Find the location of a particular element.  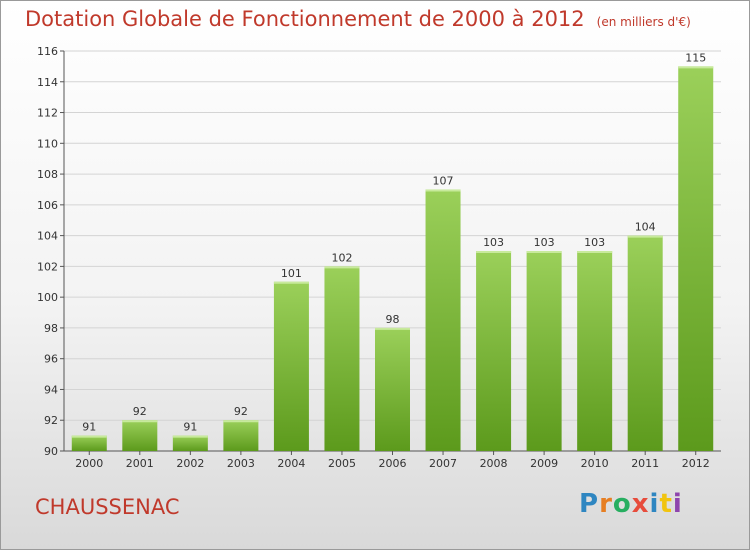

x-tick-label: 2001 is located at coordinates (140, 463).